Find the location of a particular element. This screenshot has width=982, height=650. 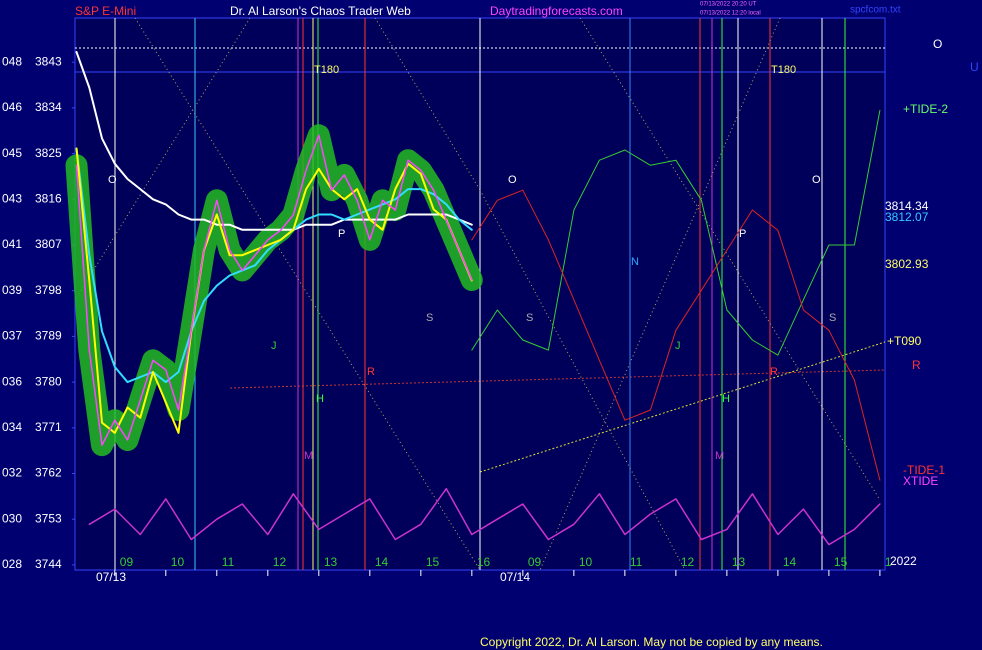

right-label: O is located at coordinates (937, 44).